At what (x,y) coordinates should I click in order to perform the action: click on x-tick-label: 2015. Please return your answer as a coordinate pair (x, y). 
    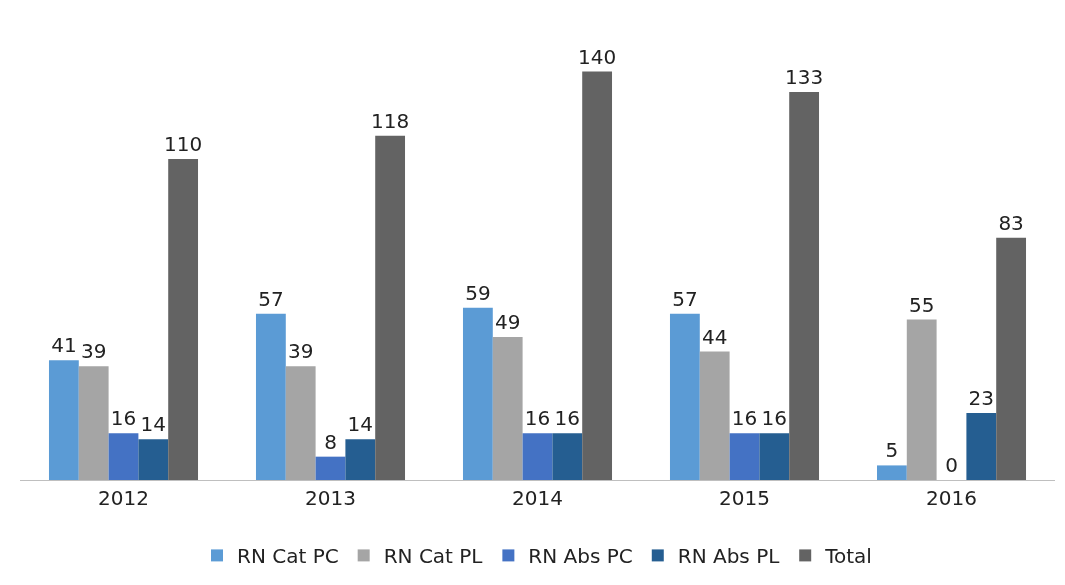
    Looking at the image, I should click on (744, 498).